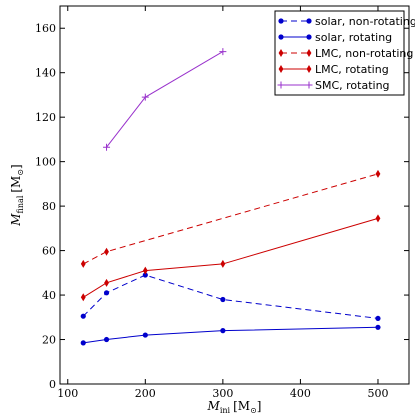  Describe the element at coordinates (353, 37) in the screenshot. I see `legend-label: solar, rotating` at that location.